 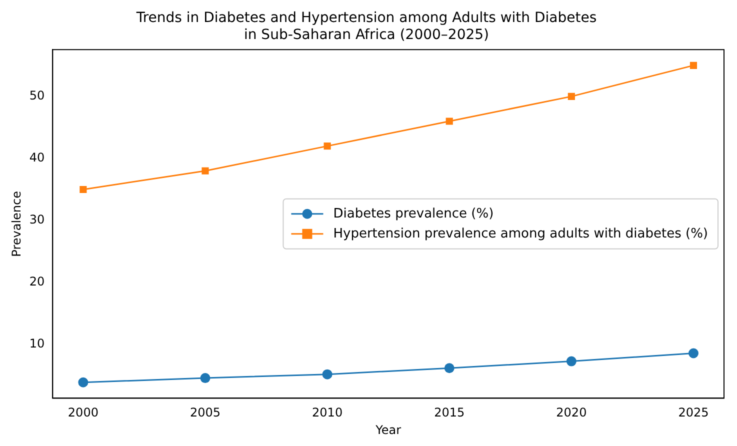 What do you see at coordinates (37, 157) in the screenshot?
I see `y-tick-label: 40` at bounding box center [37, 157].